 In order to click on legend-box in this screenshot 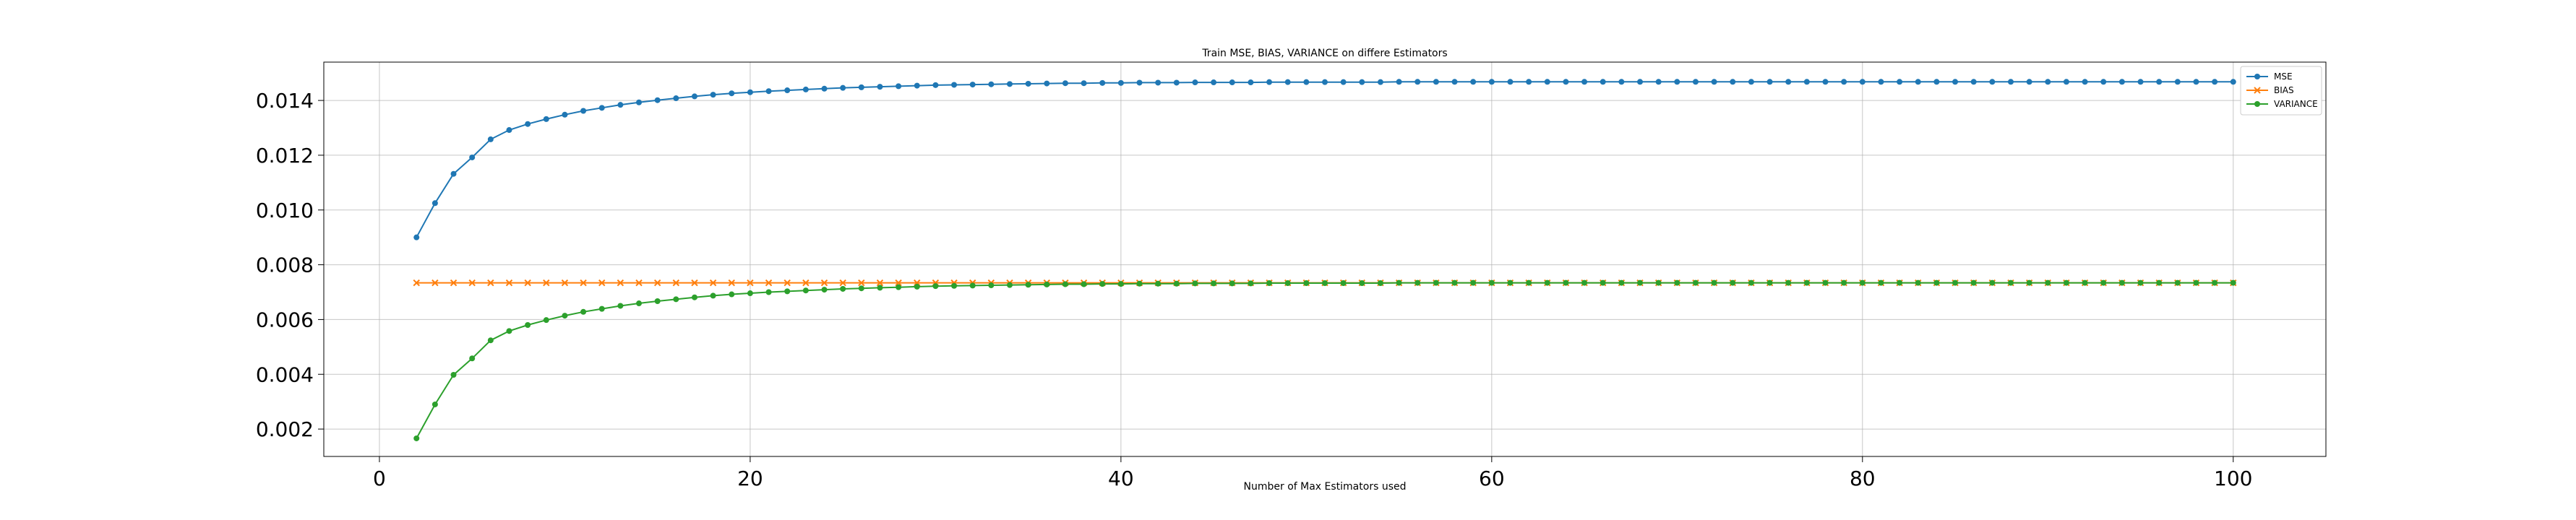, I will do `click(2281, 91)`.